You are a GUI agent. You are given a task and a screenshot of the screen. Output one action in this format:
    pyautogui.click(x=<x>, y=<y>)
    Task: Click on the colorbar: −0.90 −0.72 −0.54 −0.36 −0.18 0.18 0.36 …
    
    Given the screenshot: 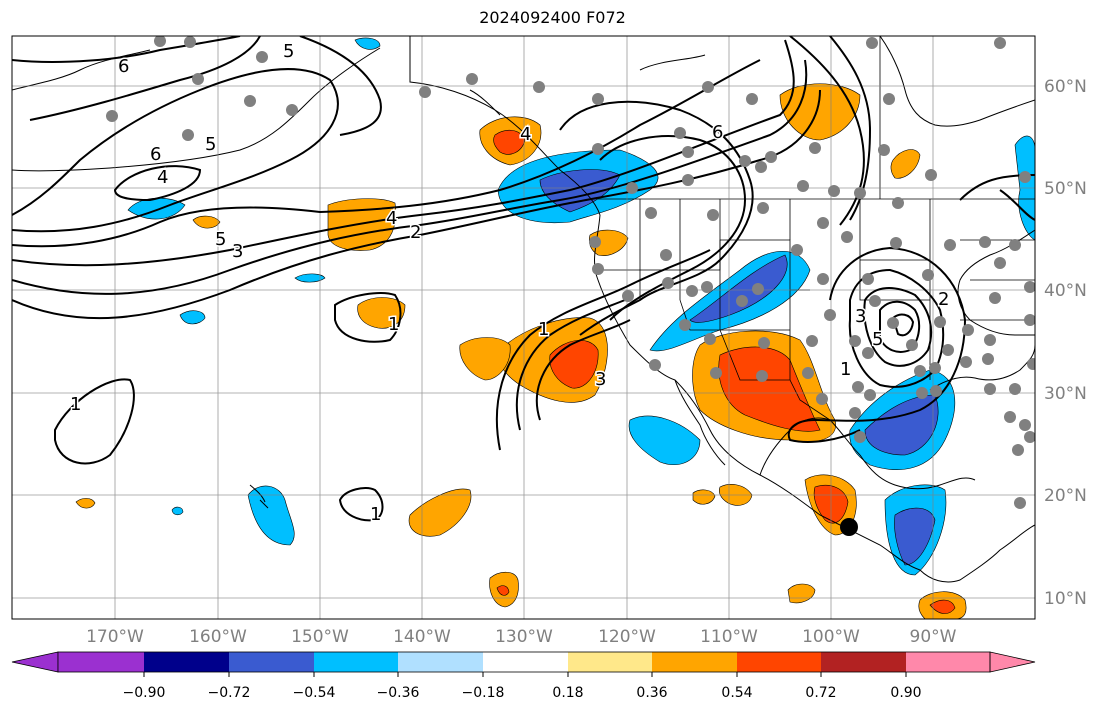 What is the action you would take?
    pyautogui.click(x=523, y=676)
    